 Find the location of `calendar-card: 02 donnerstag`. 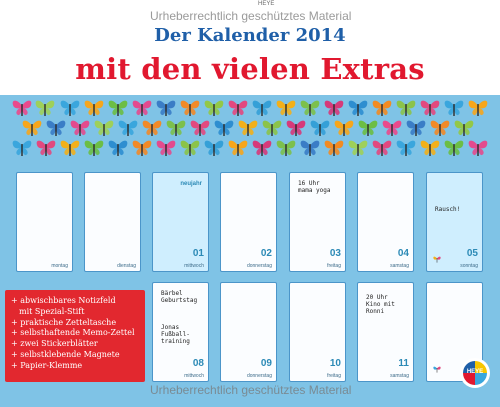

calendar-card: 02 donnerstag is located at coordinates (248, 222).